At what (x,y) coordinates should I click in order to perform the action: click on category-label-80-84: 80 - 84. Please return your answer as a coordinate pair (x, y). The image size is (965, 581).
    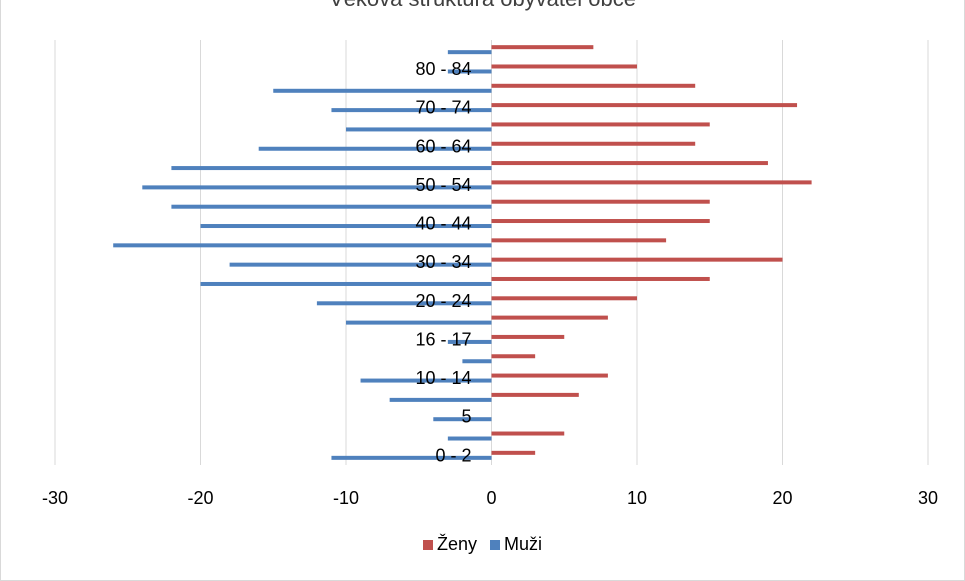
    Looking at the image, I should click on (443, 69).